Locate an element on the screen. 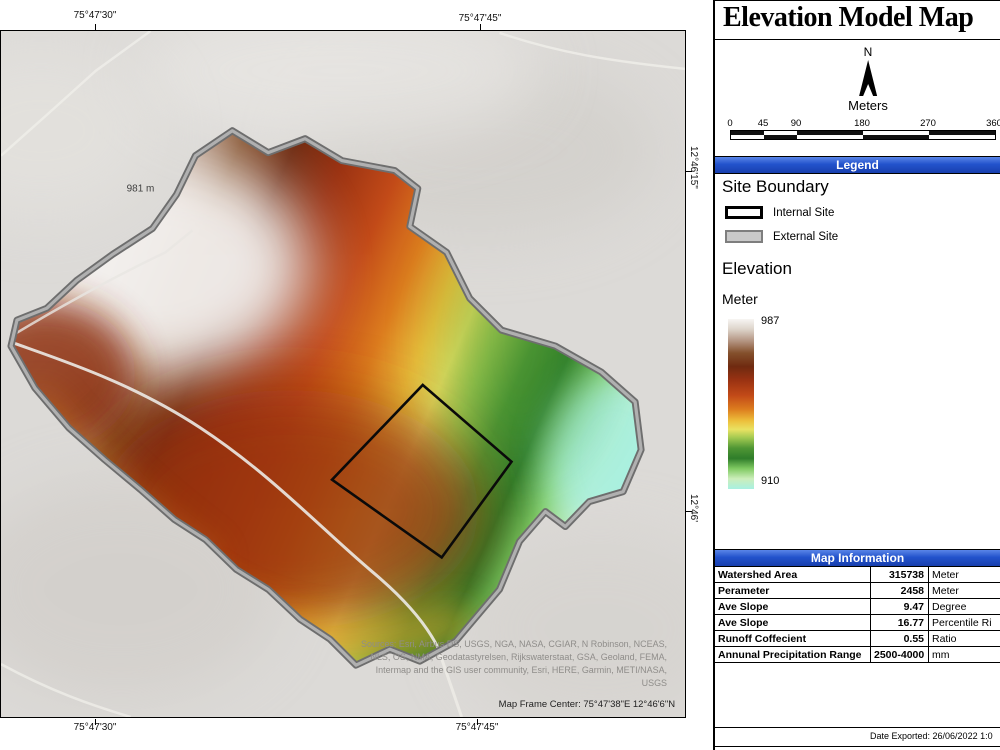  scalebar-tick-label: 45 is located at coordinates (763, 123).